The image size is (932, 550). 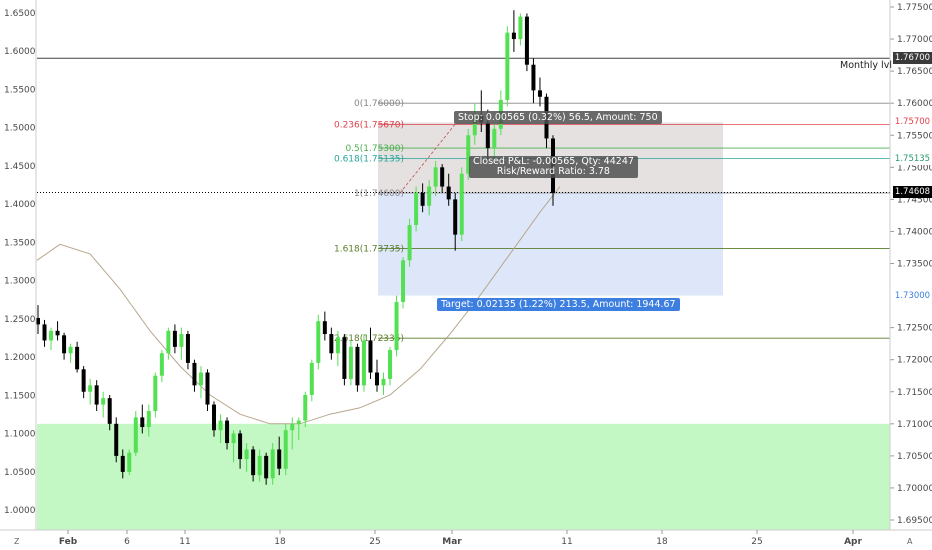 What do you see at coordinates (20, 473) in the screenshot?
I see `left-axis-tick: 1.0500` at bounding box center [20, 473].